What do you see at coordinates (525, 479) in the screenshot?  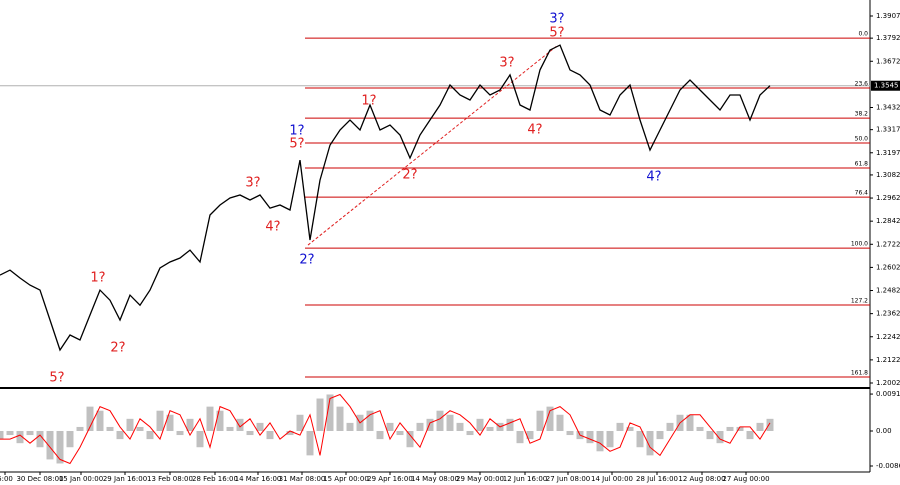 I see `x-tick-label: 12 Jun 16:00` at bounding box center [525, 479].